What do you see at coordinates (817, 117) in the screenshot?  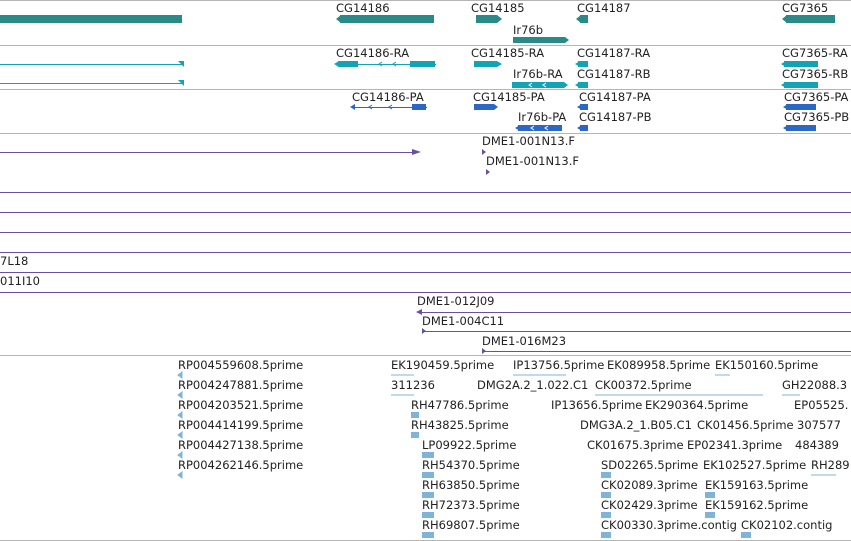 I see `cds-label: CG7365-PB` at bounding box center [817, 117].